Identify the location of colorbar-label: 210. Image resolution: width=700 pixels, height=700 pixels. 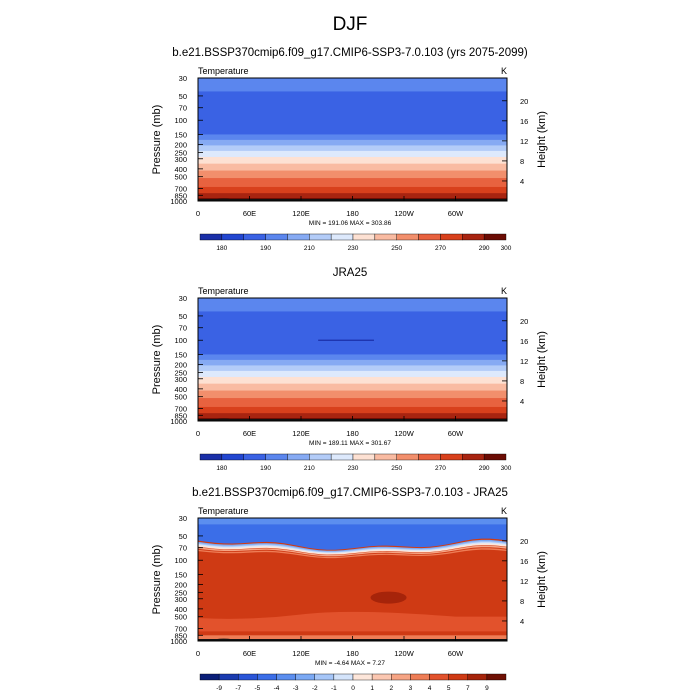
(309, 248).